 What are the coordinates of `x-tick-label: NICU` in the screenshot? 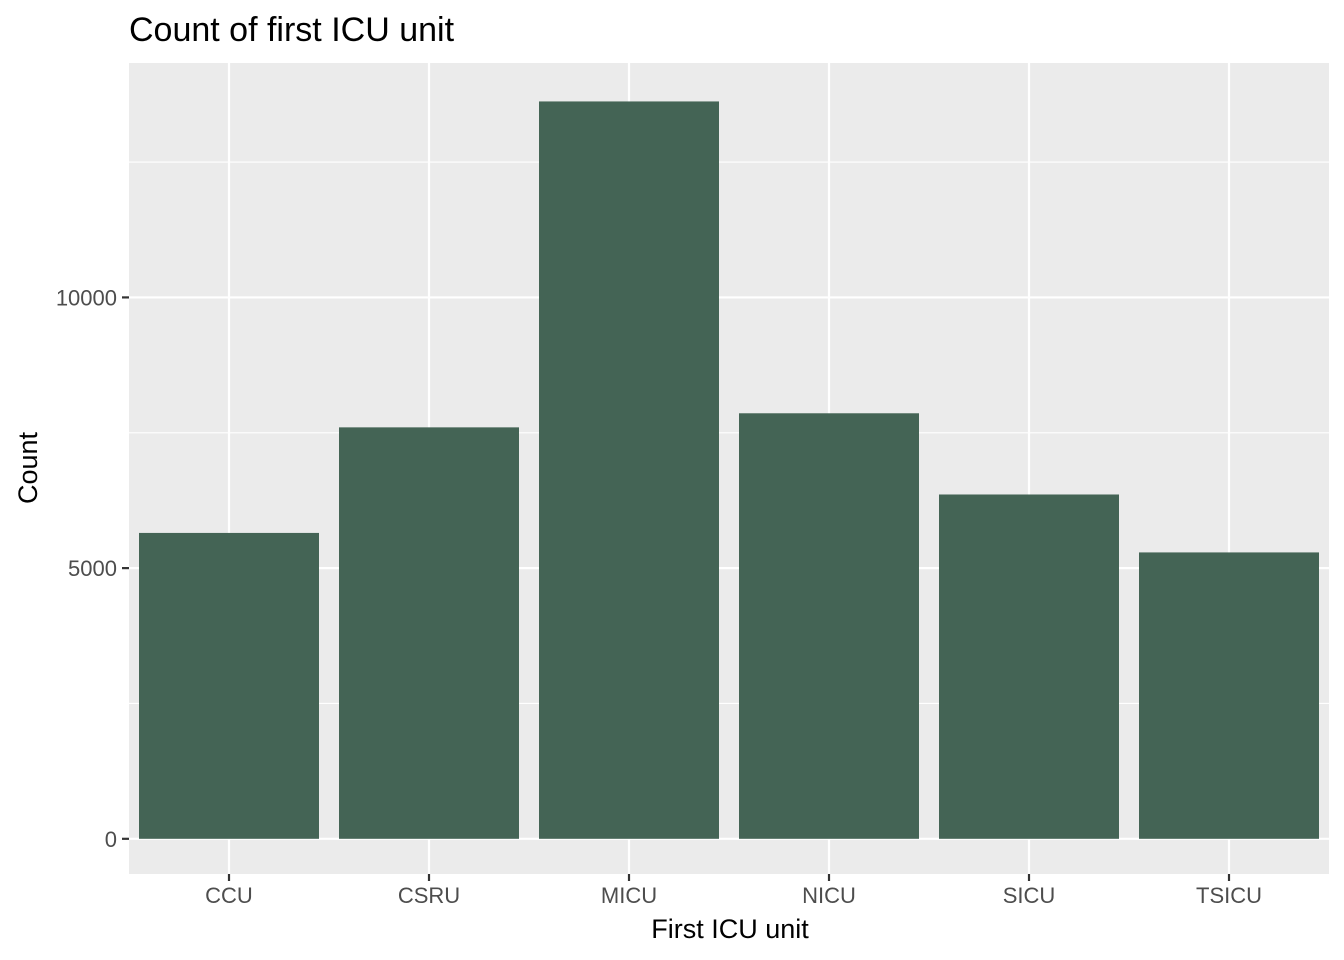 It's located at (829, 895).